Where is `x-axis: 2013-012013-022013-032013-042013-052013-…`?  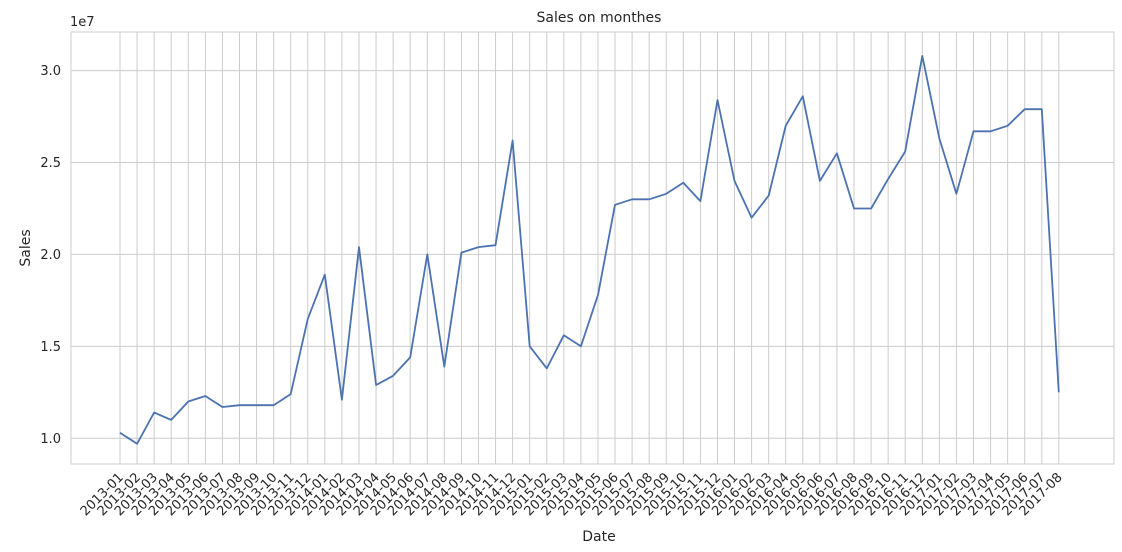 x-axis: 2013-012013-022013-032013-042013-052013-… is located at coordinates (572, 494).